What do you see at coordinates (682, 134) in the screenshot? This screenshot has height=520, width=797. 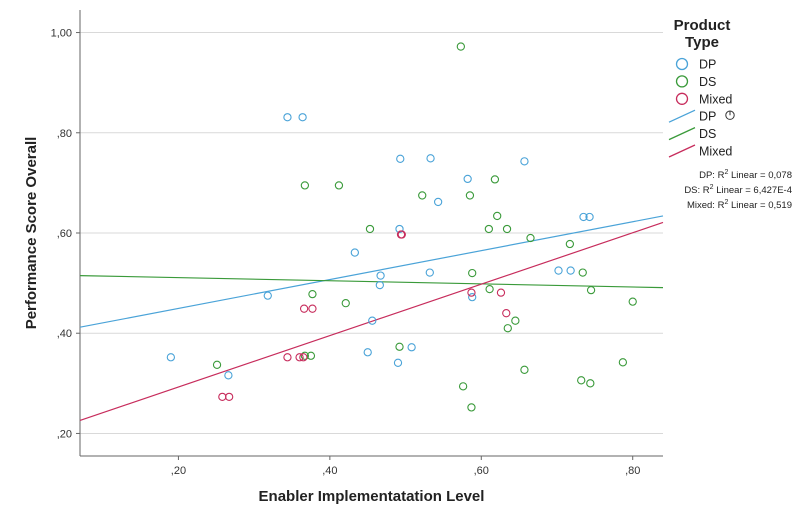 I see `legend-line-ds` at bounding box center [682, 134].